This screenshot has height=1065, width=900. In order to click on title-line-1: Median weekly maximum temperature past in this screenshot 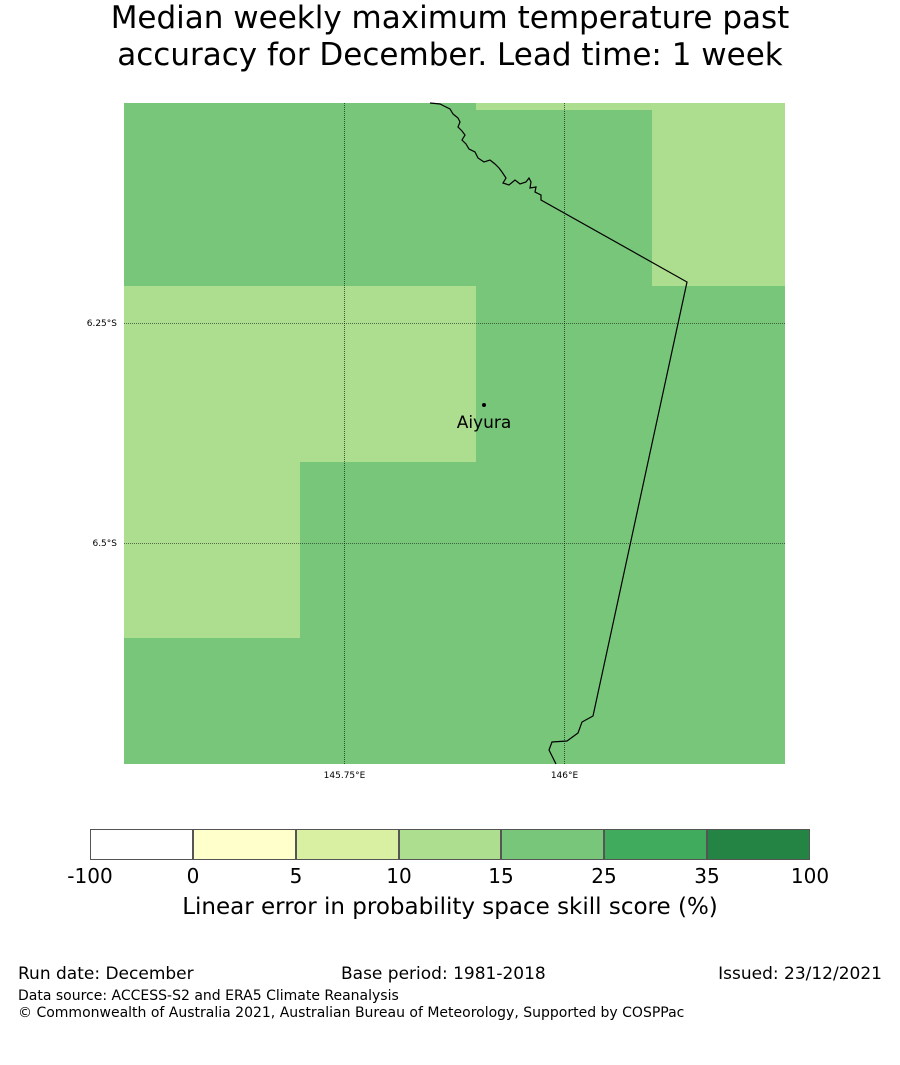, I will do `click(450, 18)`.